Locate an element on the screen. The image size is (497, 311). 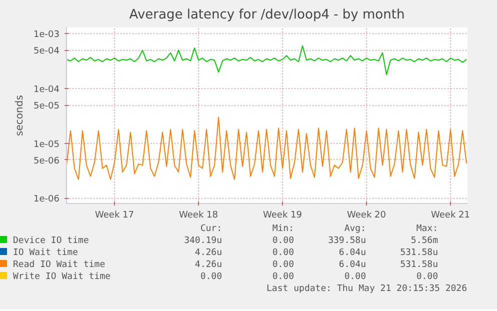
y-tick-label: 1e-04 is located at coordinates (47, 90).